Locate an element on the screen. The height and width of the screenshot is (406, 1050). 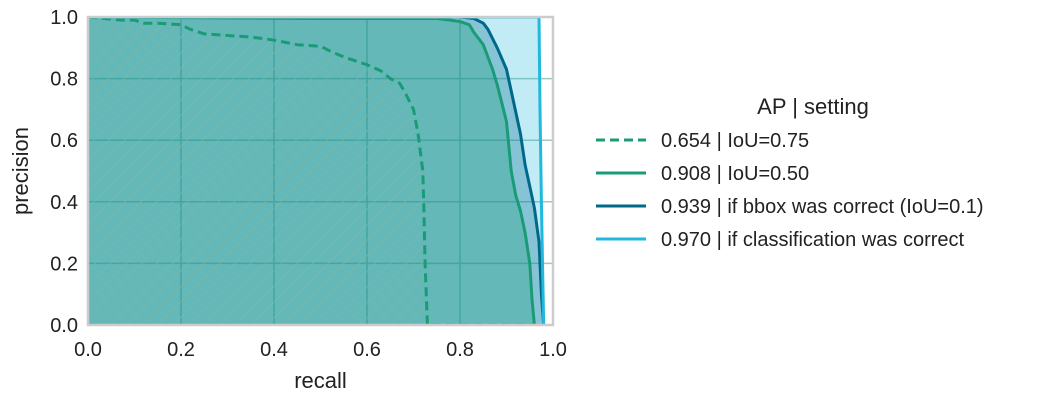
x-tick-label: 0.2 is located at coordinates (181, 350).